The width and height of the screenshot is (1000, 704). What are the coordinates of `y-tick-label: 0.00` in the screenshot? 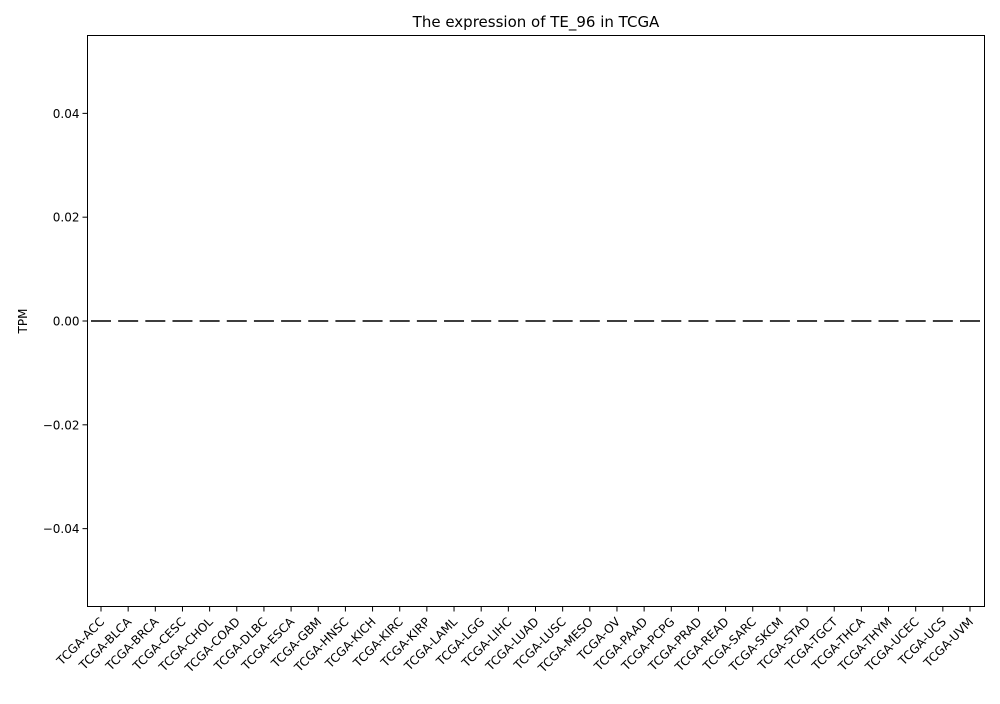 It's located at (66, 322).